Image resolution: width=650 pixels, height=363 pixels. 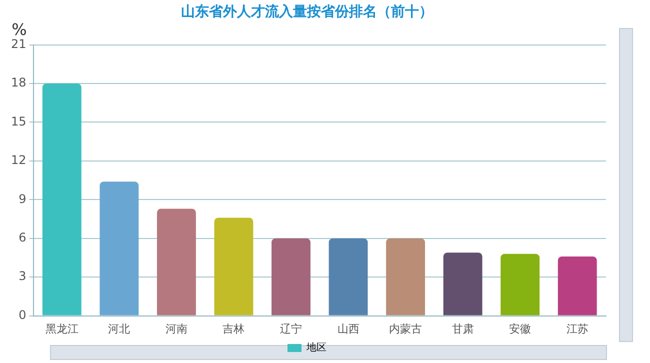 What do you see at coordinates (348, 329) in the screenshot?
I see `x-tick-label: 山西` at bounding box center [348, 329].